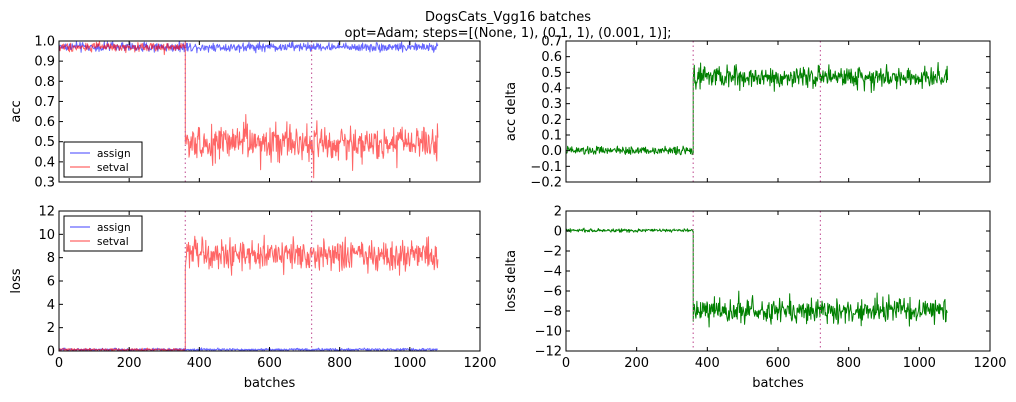 This screenshot has width=1016, height=402. I want to click on ytick-label: 10, so click(46, 235).